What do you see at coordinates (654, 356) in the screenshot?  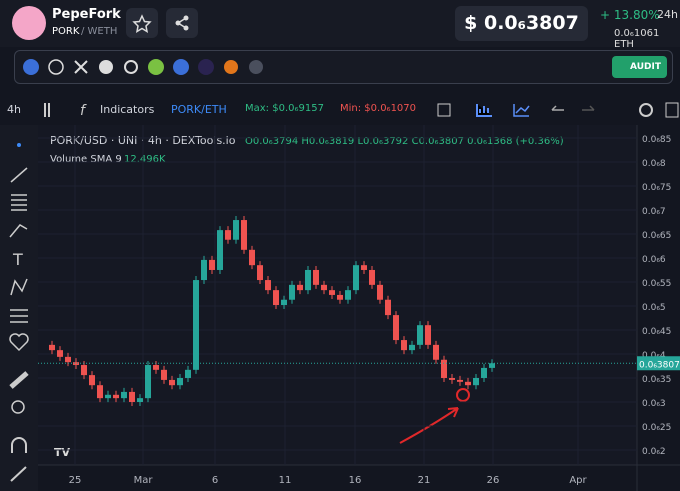 I see `y-tick-label: 0.0₆4` at bounding box center [654, 356].